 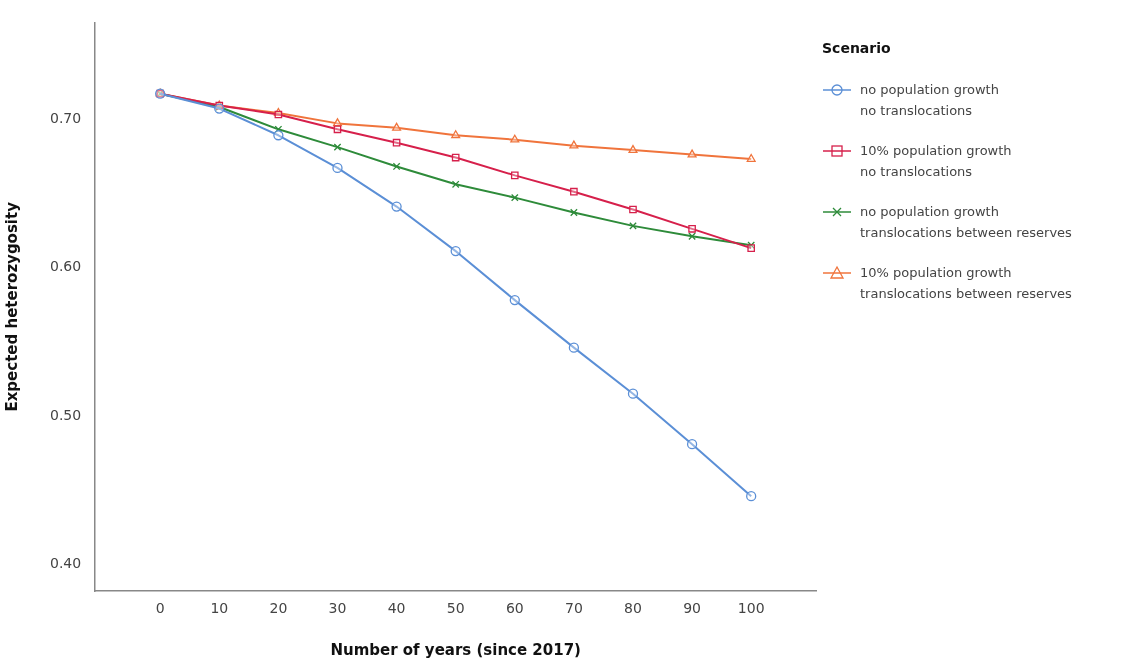 I want to click on legend-label: 10% population growth translocations between reserves, so click(x=966, y=283).